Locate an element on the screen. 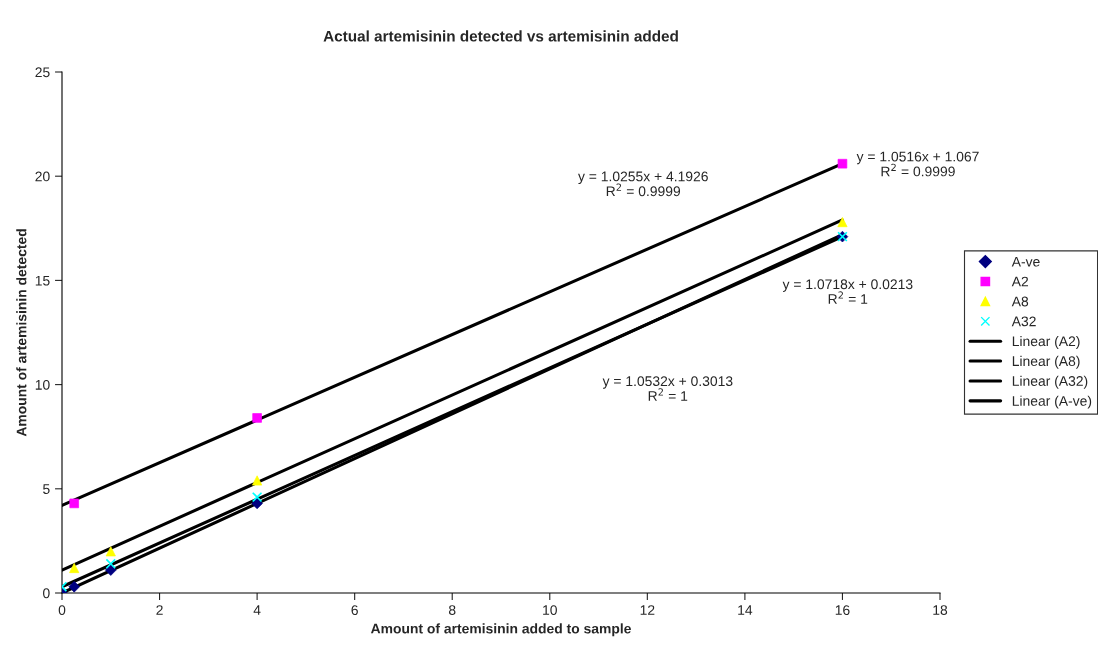  legend-label: Linear (A2) is located at coordinates (1046, 342).